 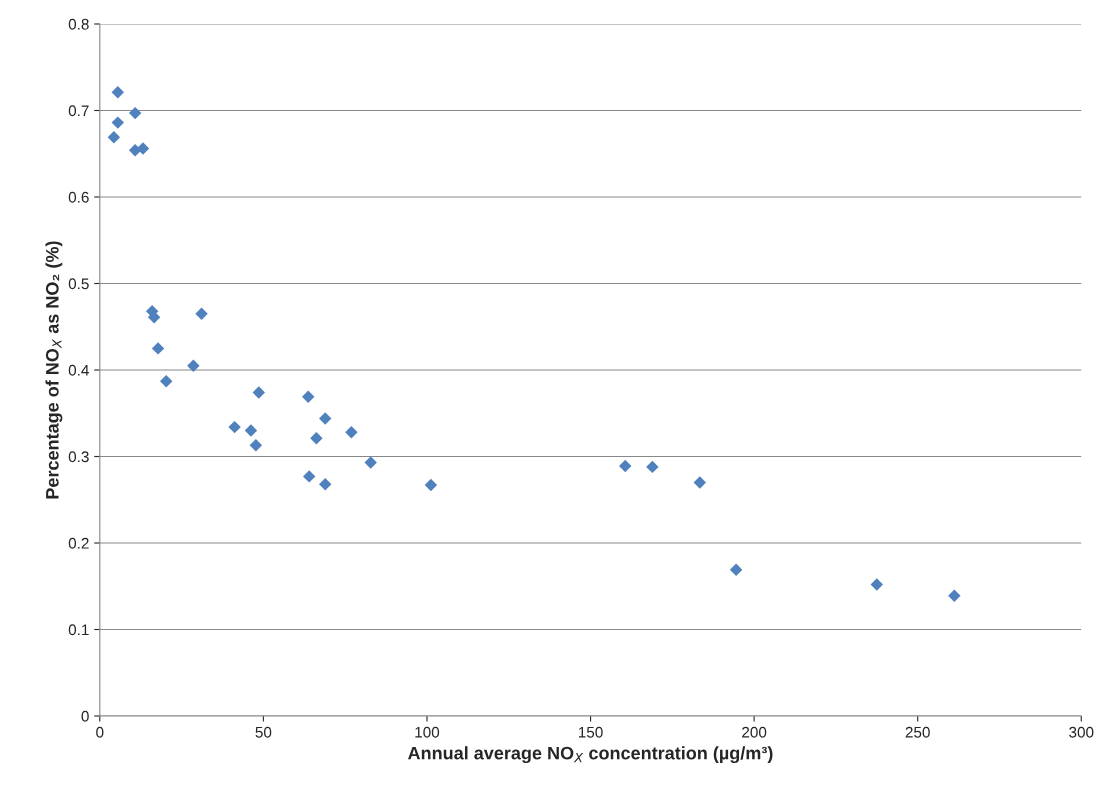 What do you see at coordinates (78, 284) in the screenshot?
I see `y-tick-label: 0.5` at bounding box center [78, 284].